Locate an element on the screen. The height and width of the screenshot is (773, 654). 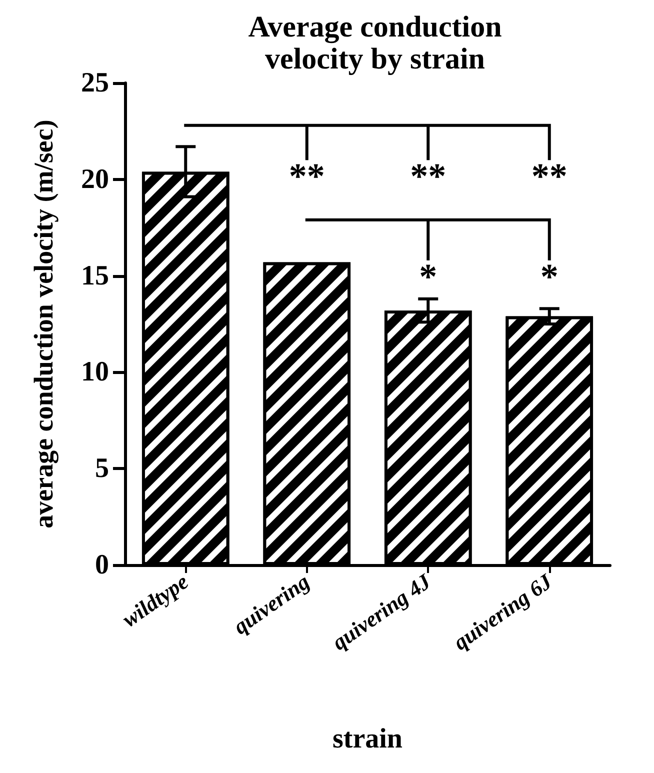
chart-title: Average conduction velocity by strain is located at coordinates (375, 43).